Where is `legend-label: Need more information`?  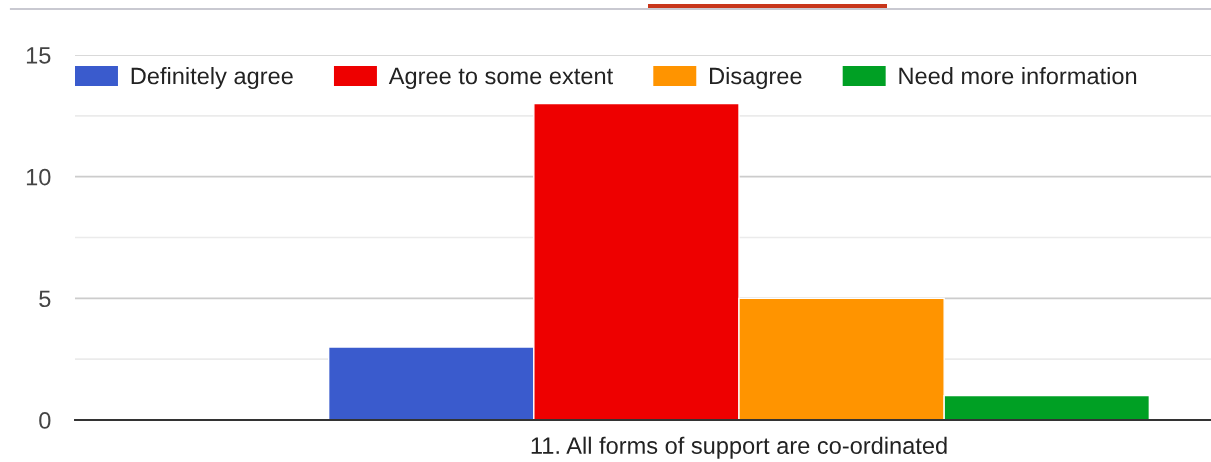
legend-label: Need more information is located at coordinates (1018, 76).